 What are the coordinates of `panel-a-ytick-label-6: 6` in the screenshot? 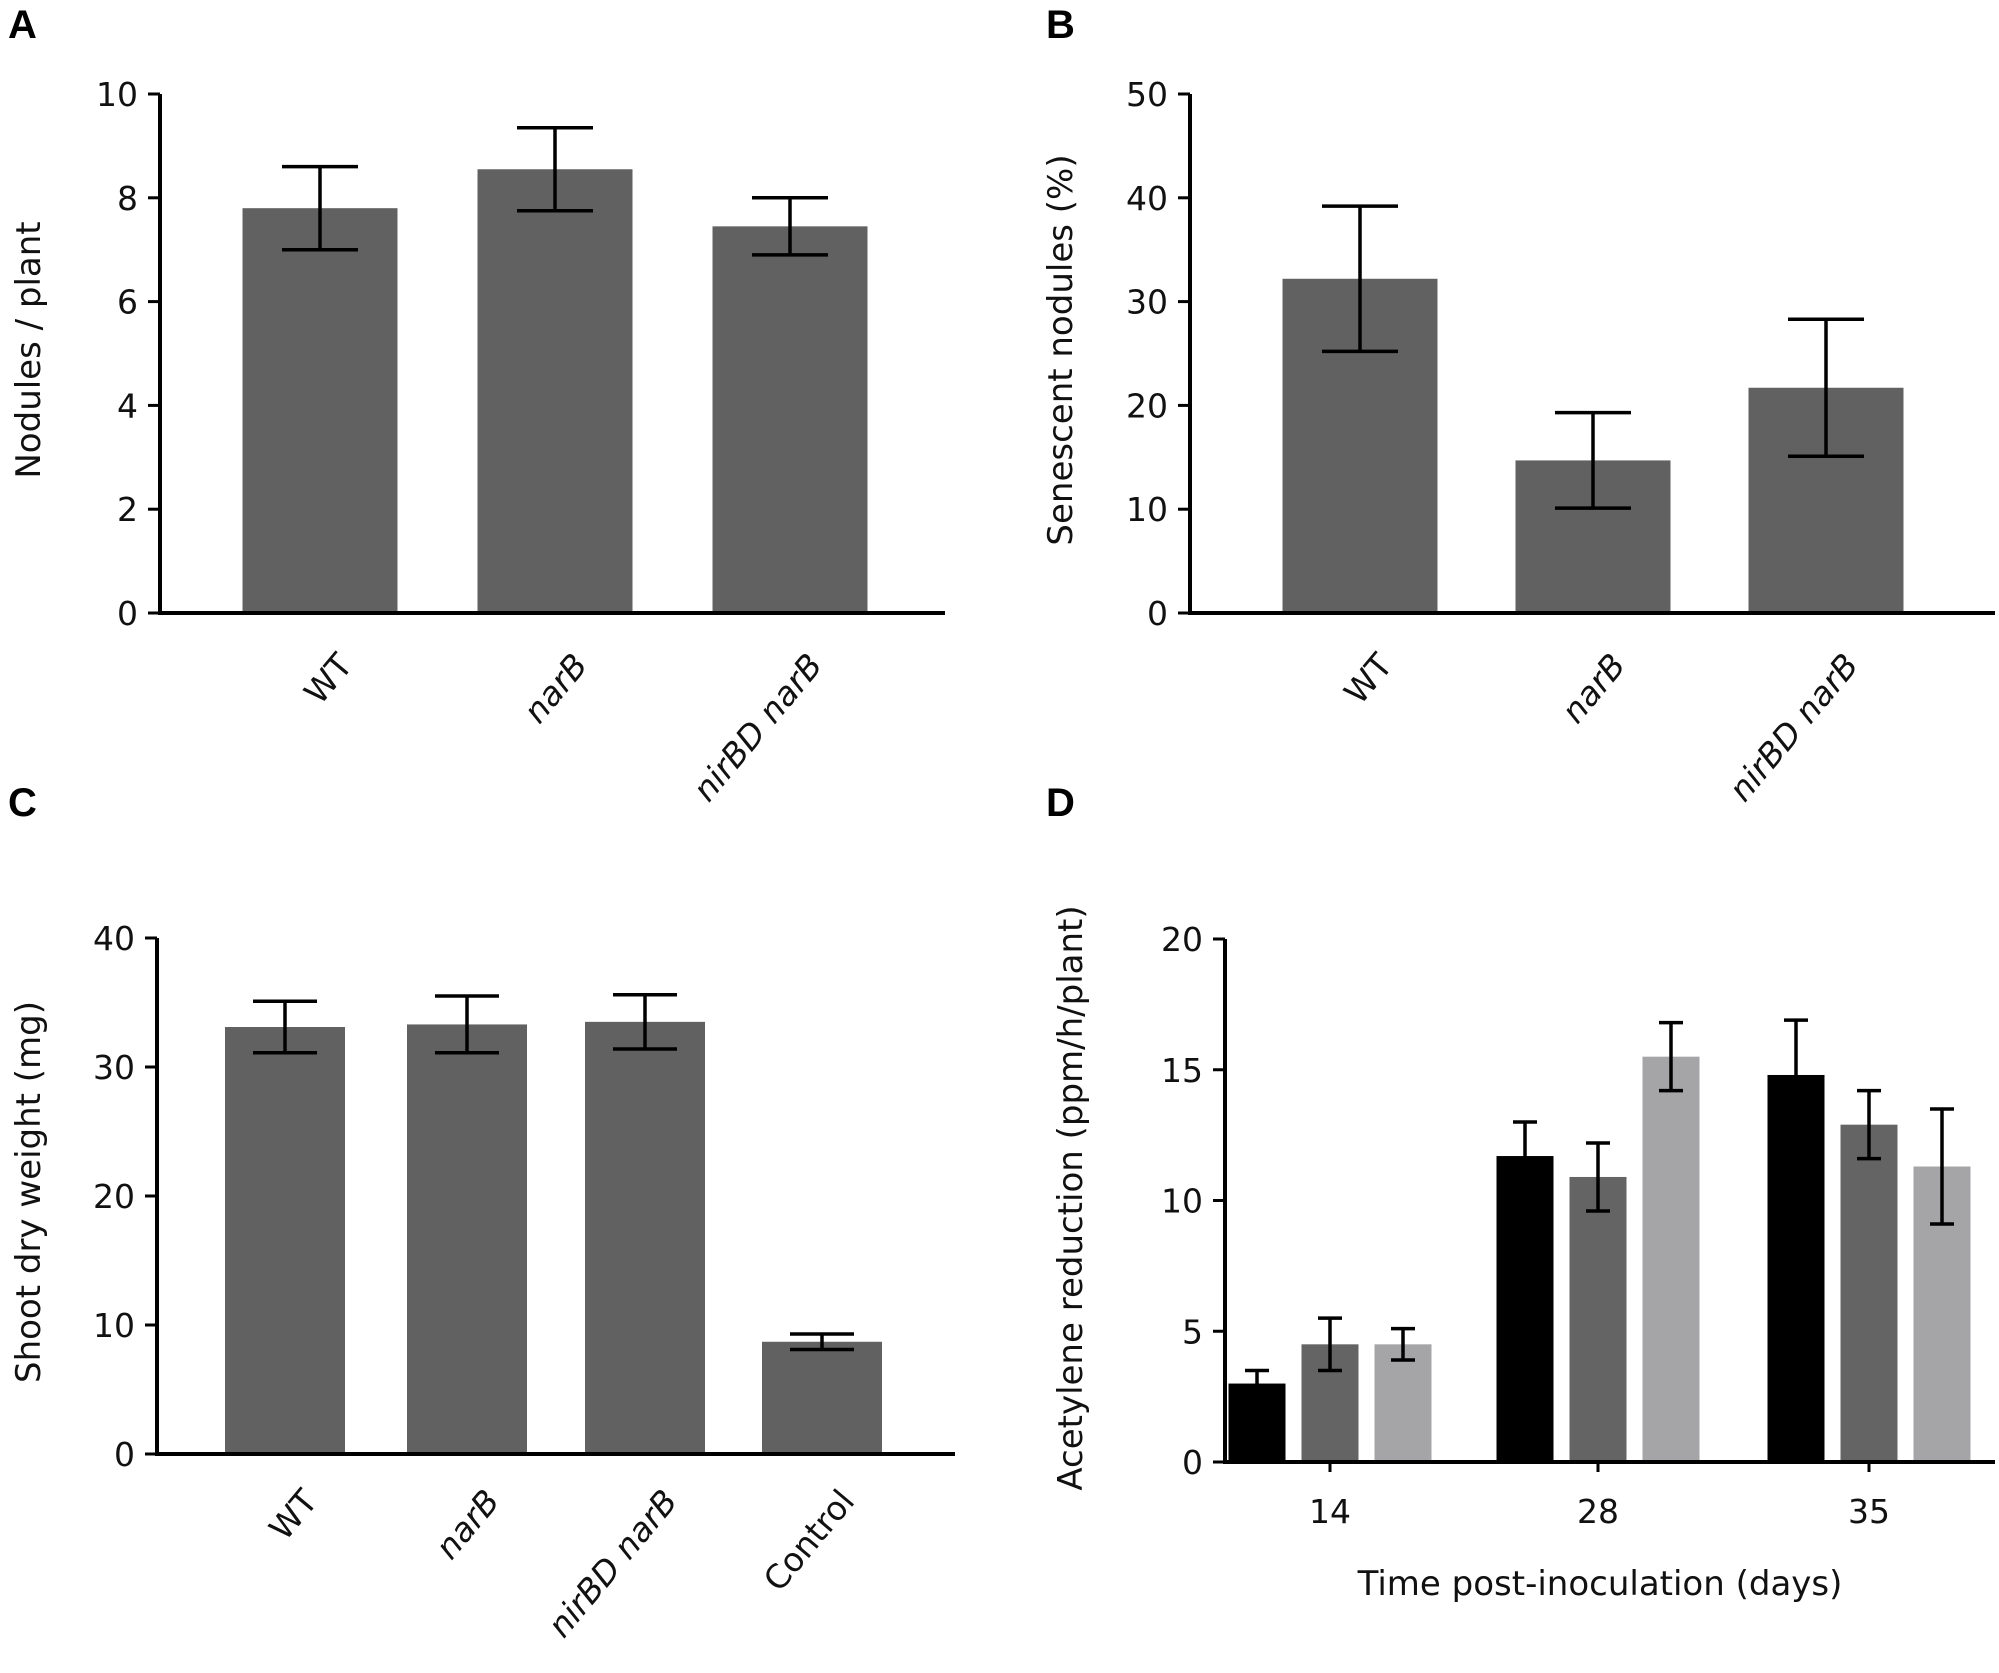 It's located at (127, 302).